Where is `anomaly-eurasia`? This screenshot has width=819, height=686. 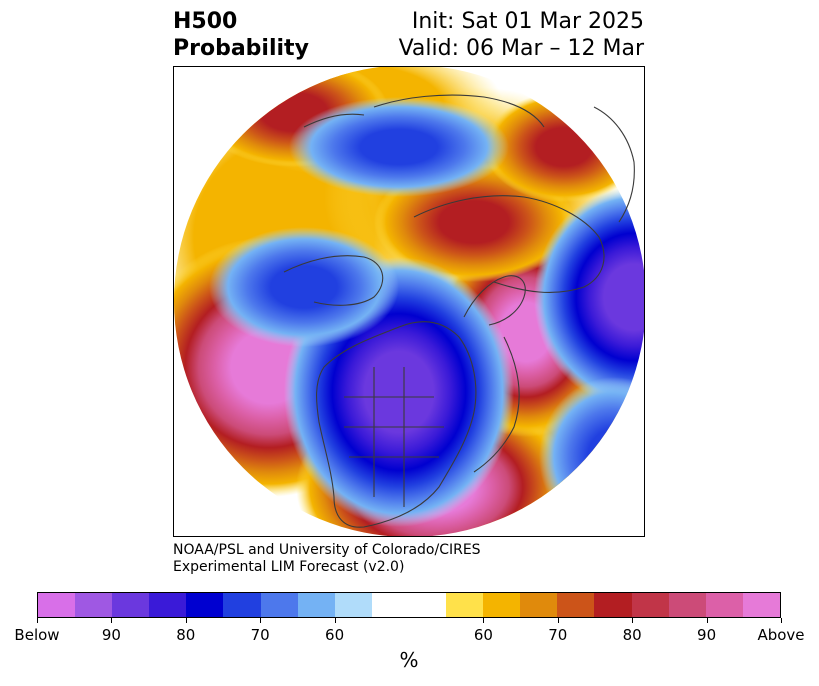
anomaly-eurasia is located at coordinates (589, 297).